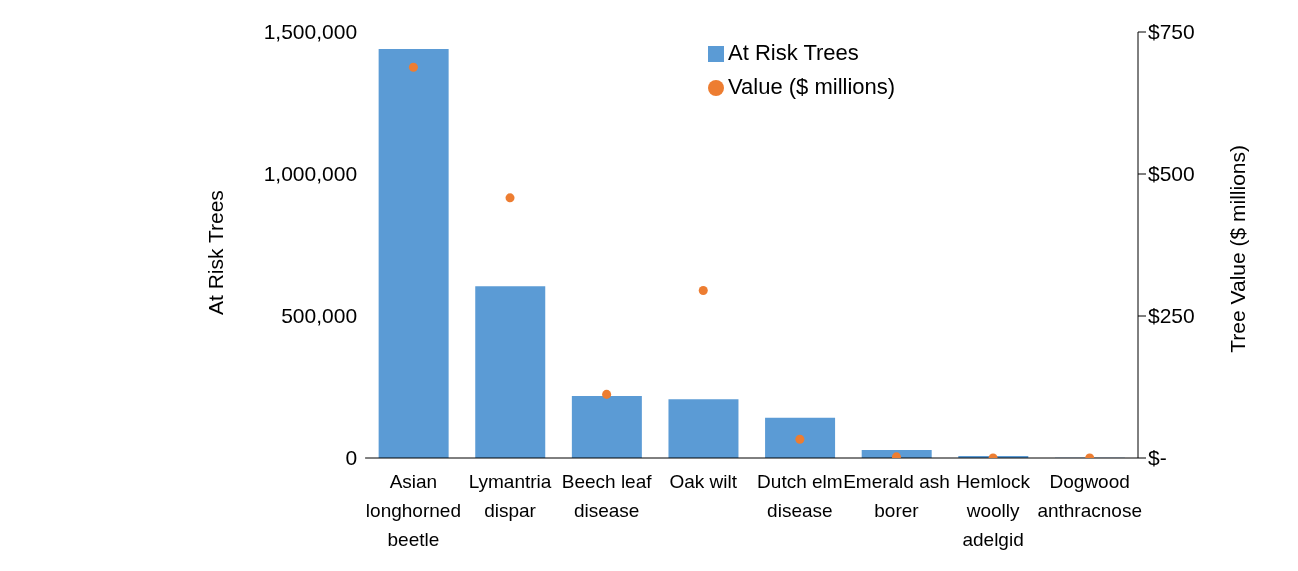 Image resolution: width=1298 pixels, height=571 pixels. Describe the element at coordinates (1157, 458) in the screenshot. I see `y2-tick-label: $-` at that location.